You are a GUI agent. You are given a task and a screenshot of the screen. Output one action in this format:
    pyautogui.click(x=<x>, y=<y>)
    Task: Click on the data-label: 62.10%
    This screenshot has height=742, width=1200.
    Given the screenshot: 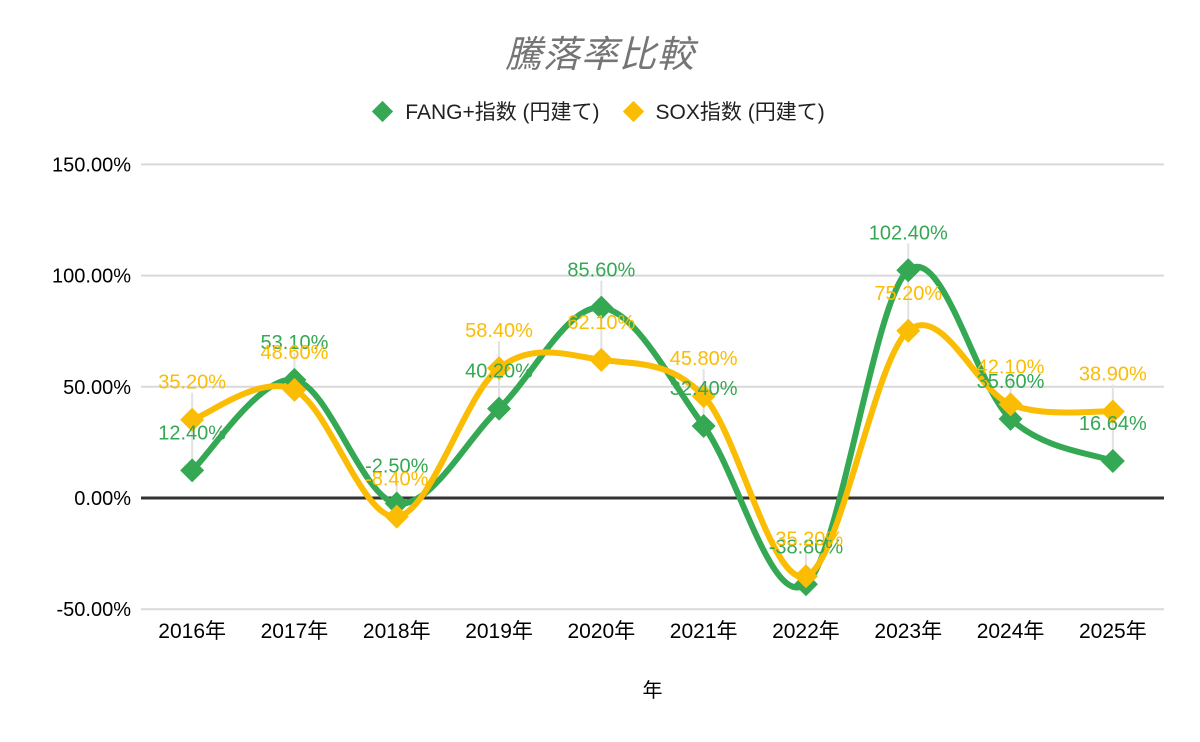 What is the action you would take?
    pyautogui.click(x=601, y=323)
    